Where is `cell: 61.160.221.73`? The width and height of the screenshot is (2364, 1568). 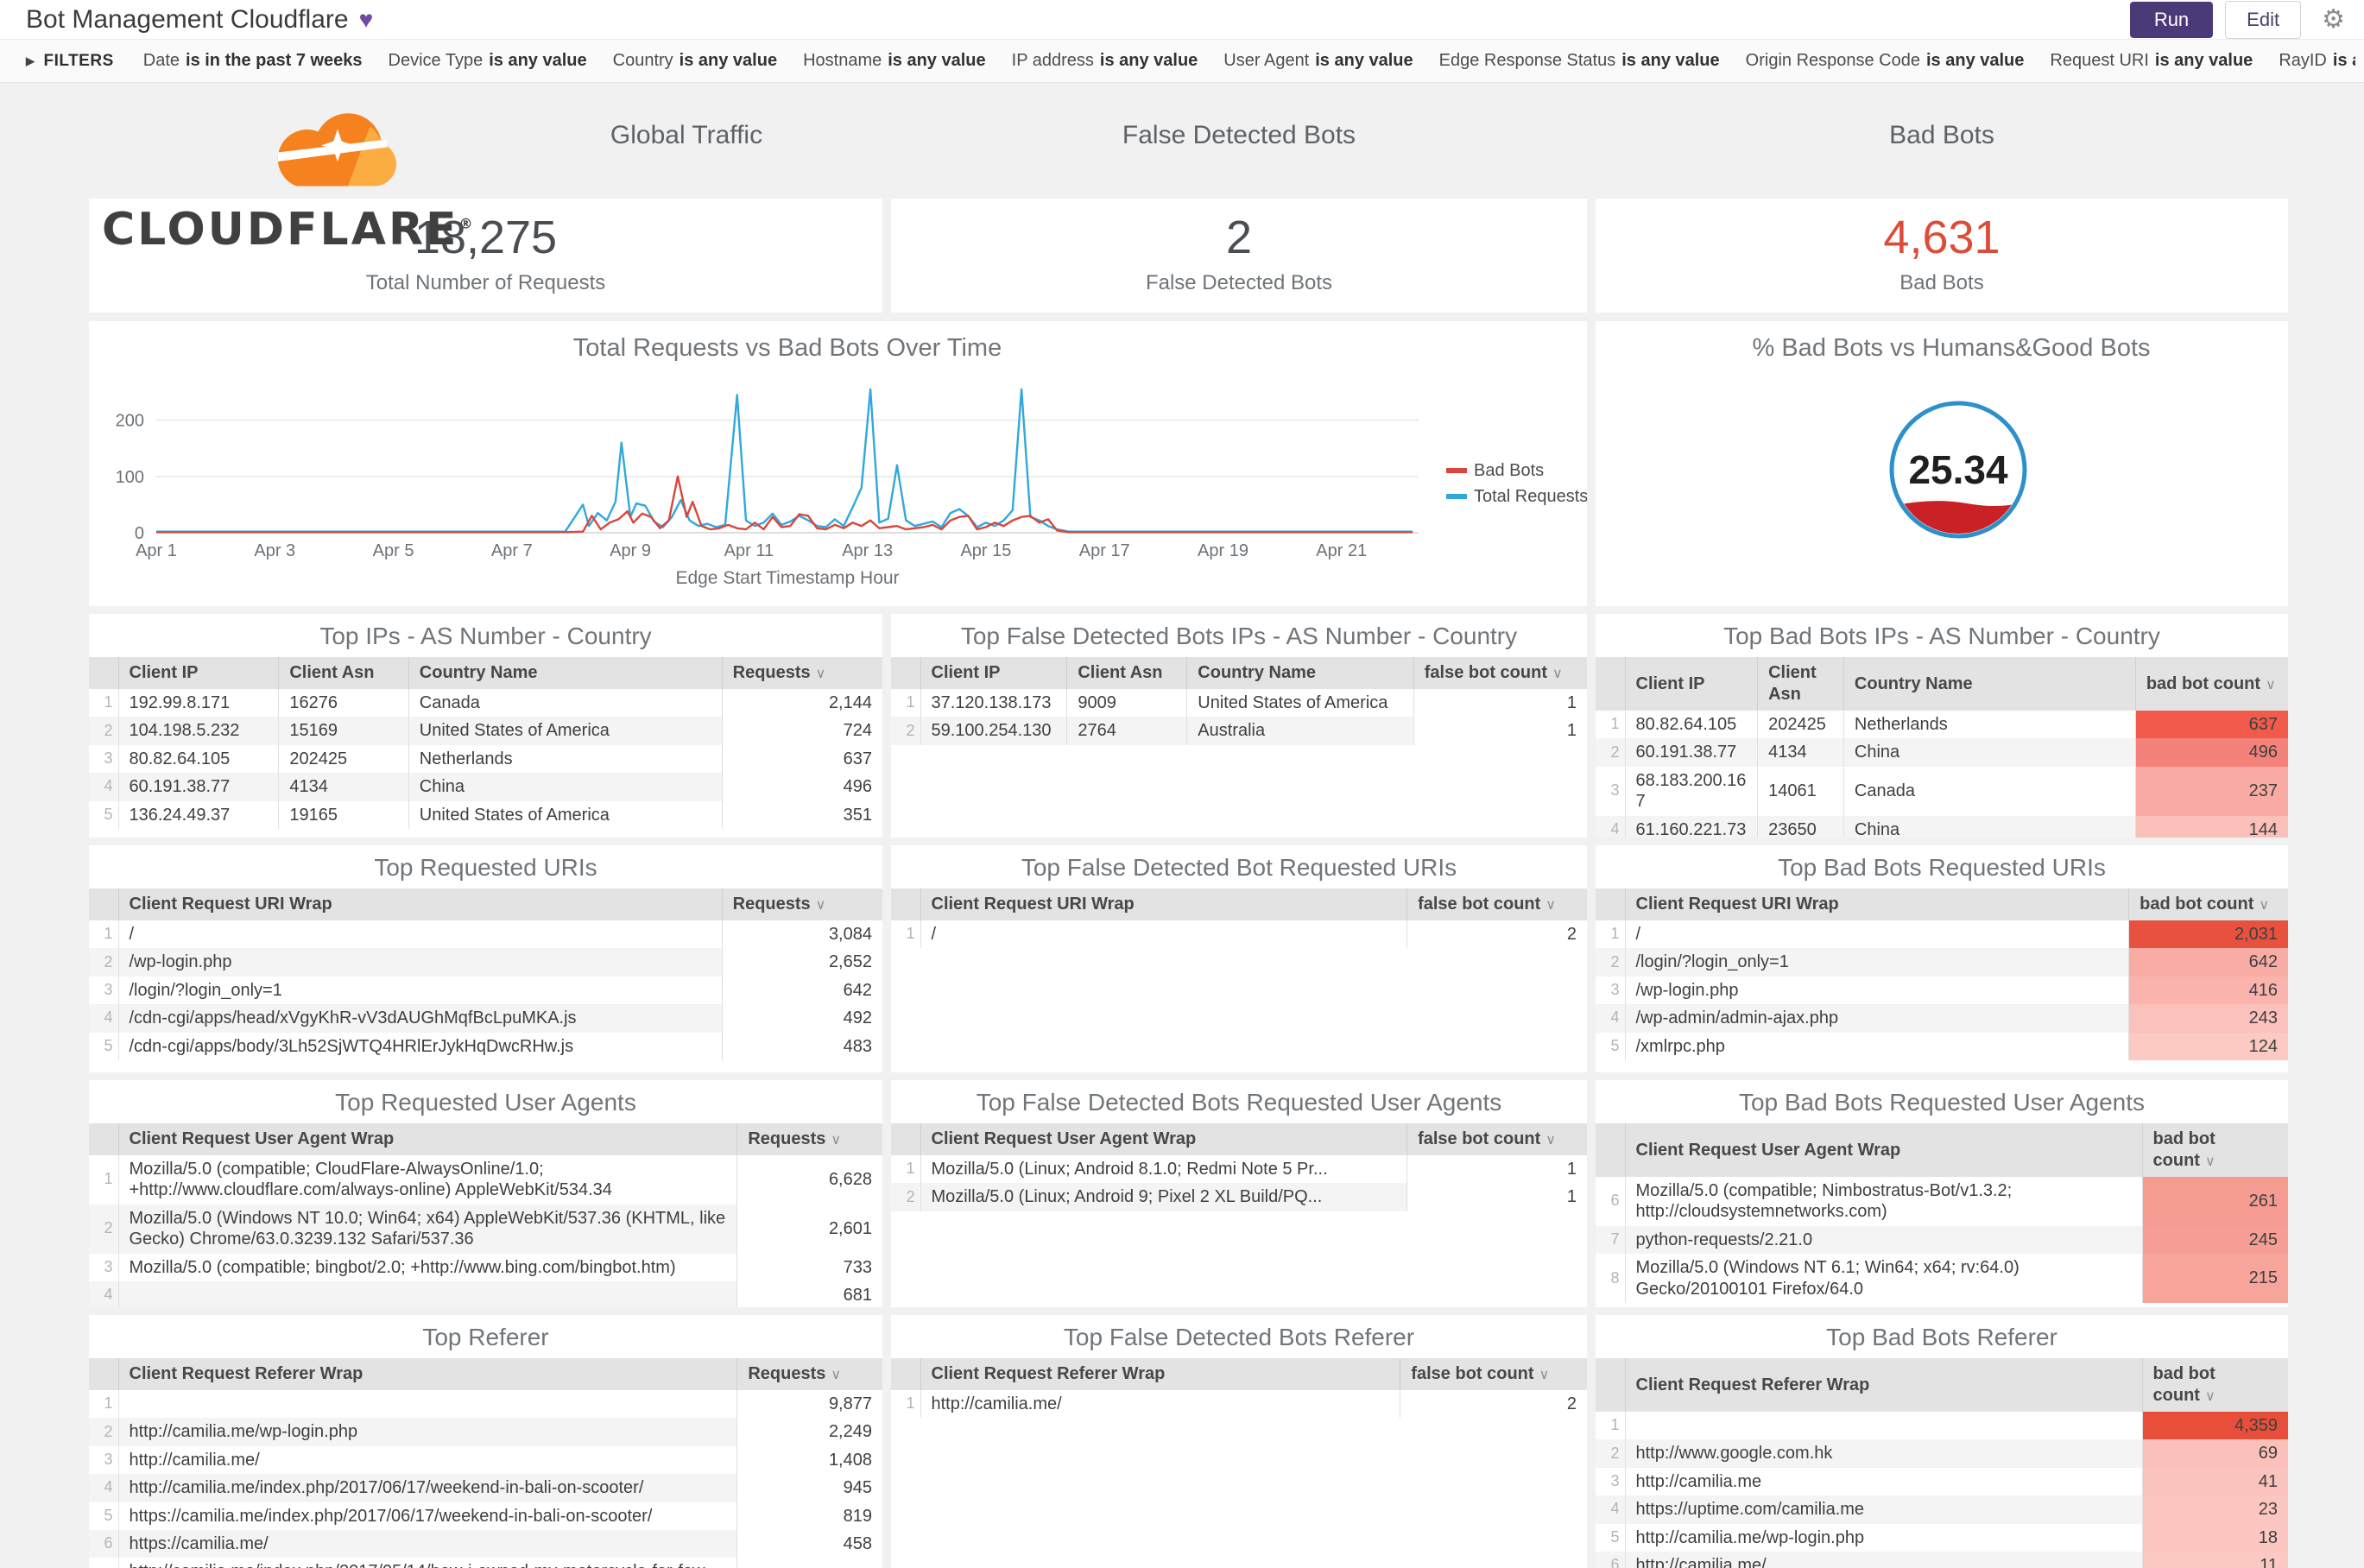 cell: 61.160.221.73 is located at coordinates (1691, 827).